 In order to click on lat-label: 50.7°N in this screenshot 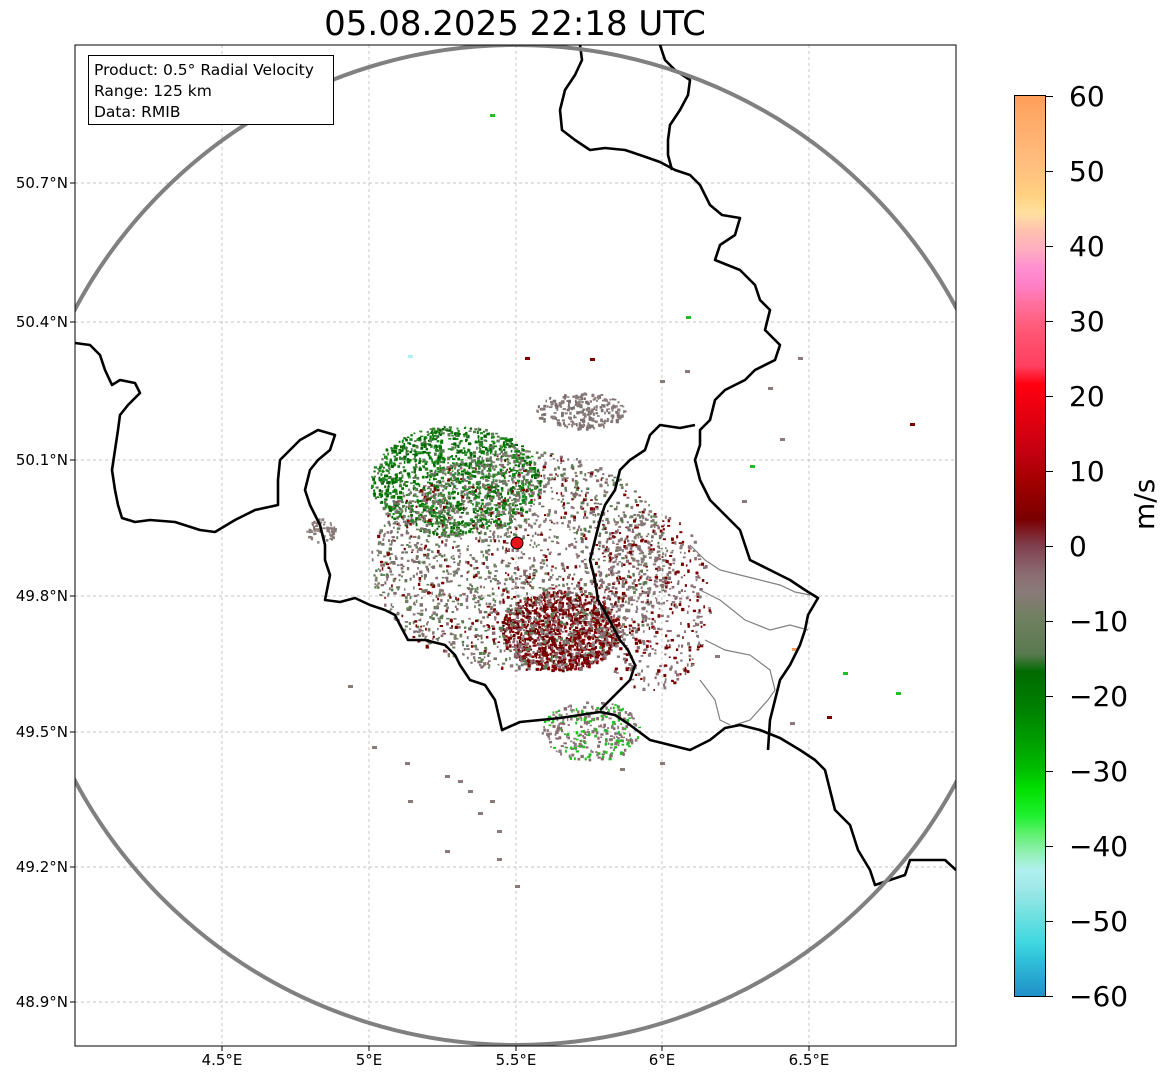, I will do `click(41, 183)`.